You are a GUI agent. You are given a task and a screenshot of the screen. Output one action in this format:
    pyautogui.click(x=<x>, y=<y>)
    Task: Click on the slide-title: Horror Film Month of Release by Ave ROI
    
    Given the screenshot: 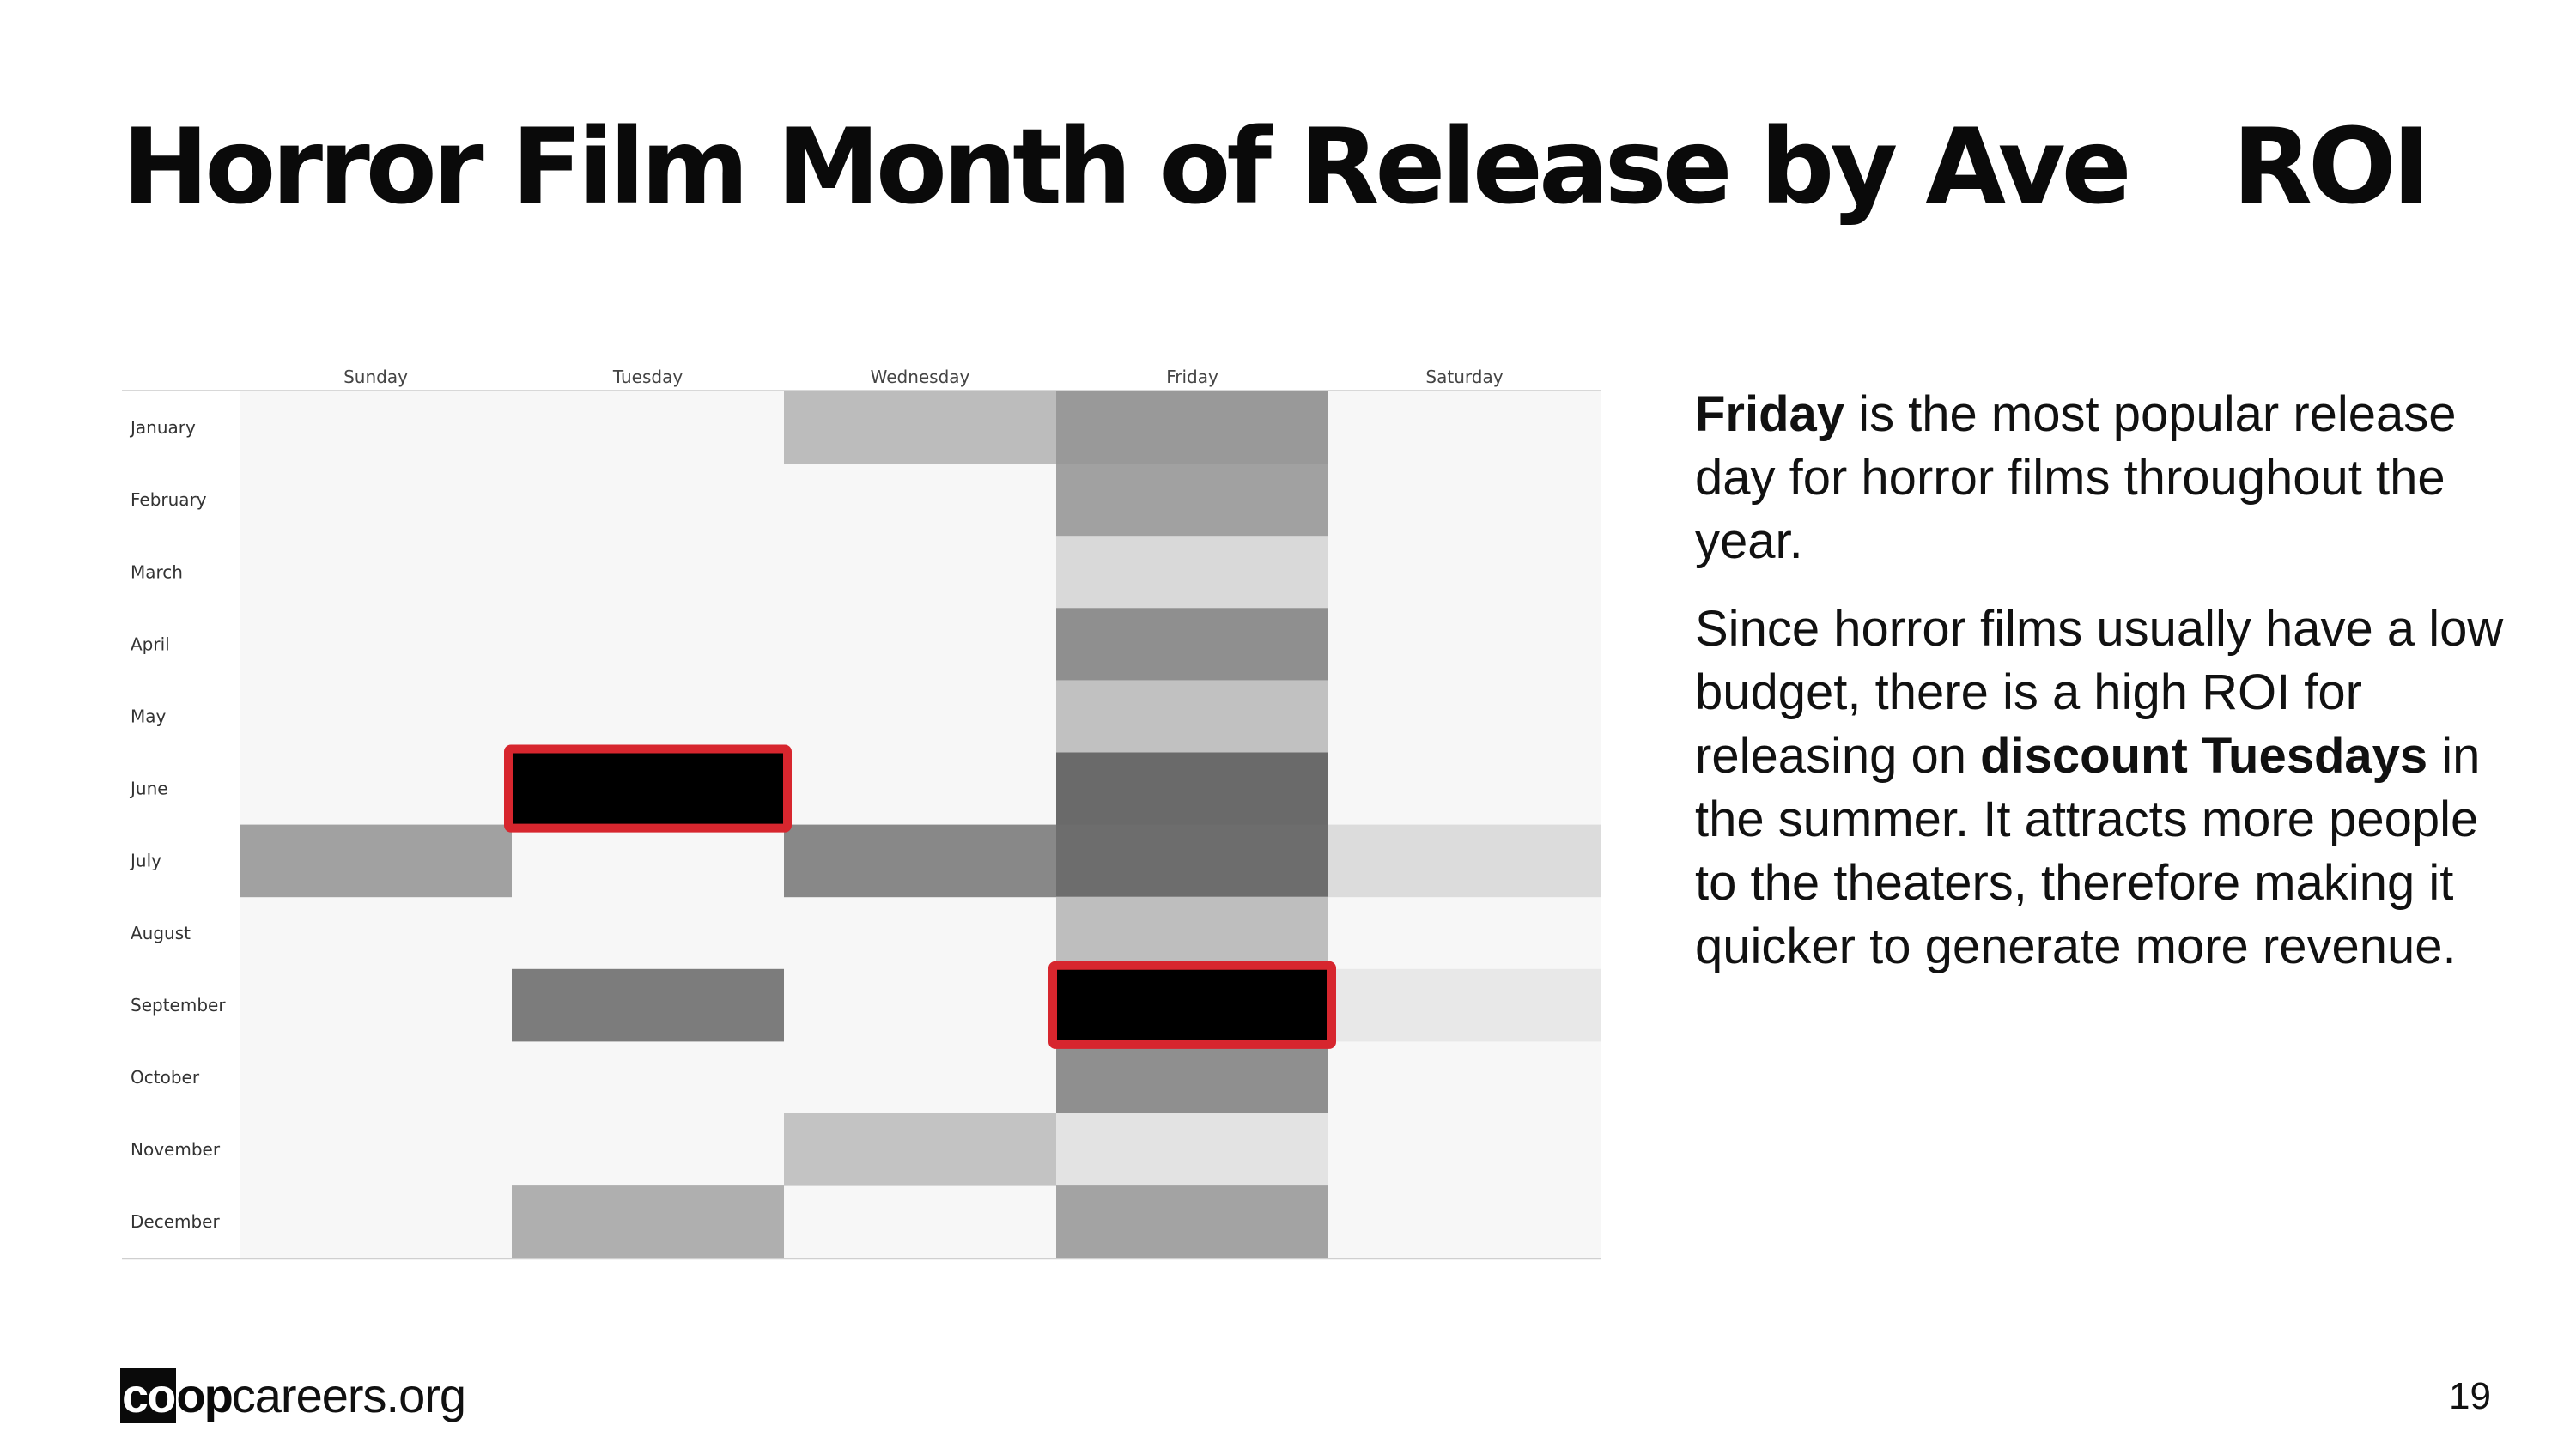 What is the action you would take?
    pyautogui.click(x=1276, y=167)
    